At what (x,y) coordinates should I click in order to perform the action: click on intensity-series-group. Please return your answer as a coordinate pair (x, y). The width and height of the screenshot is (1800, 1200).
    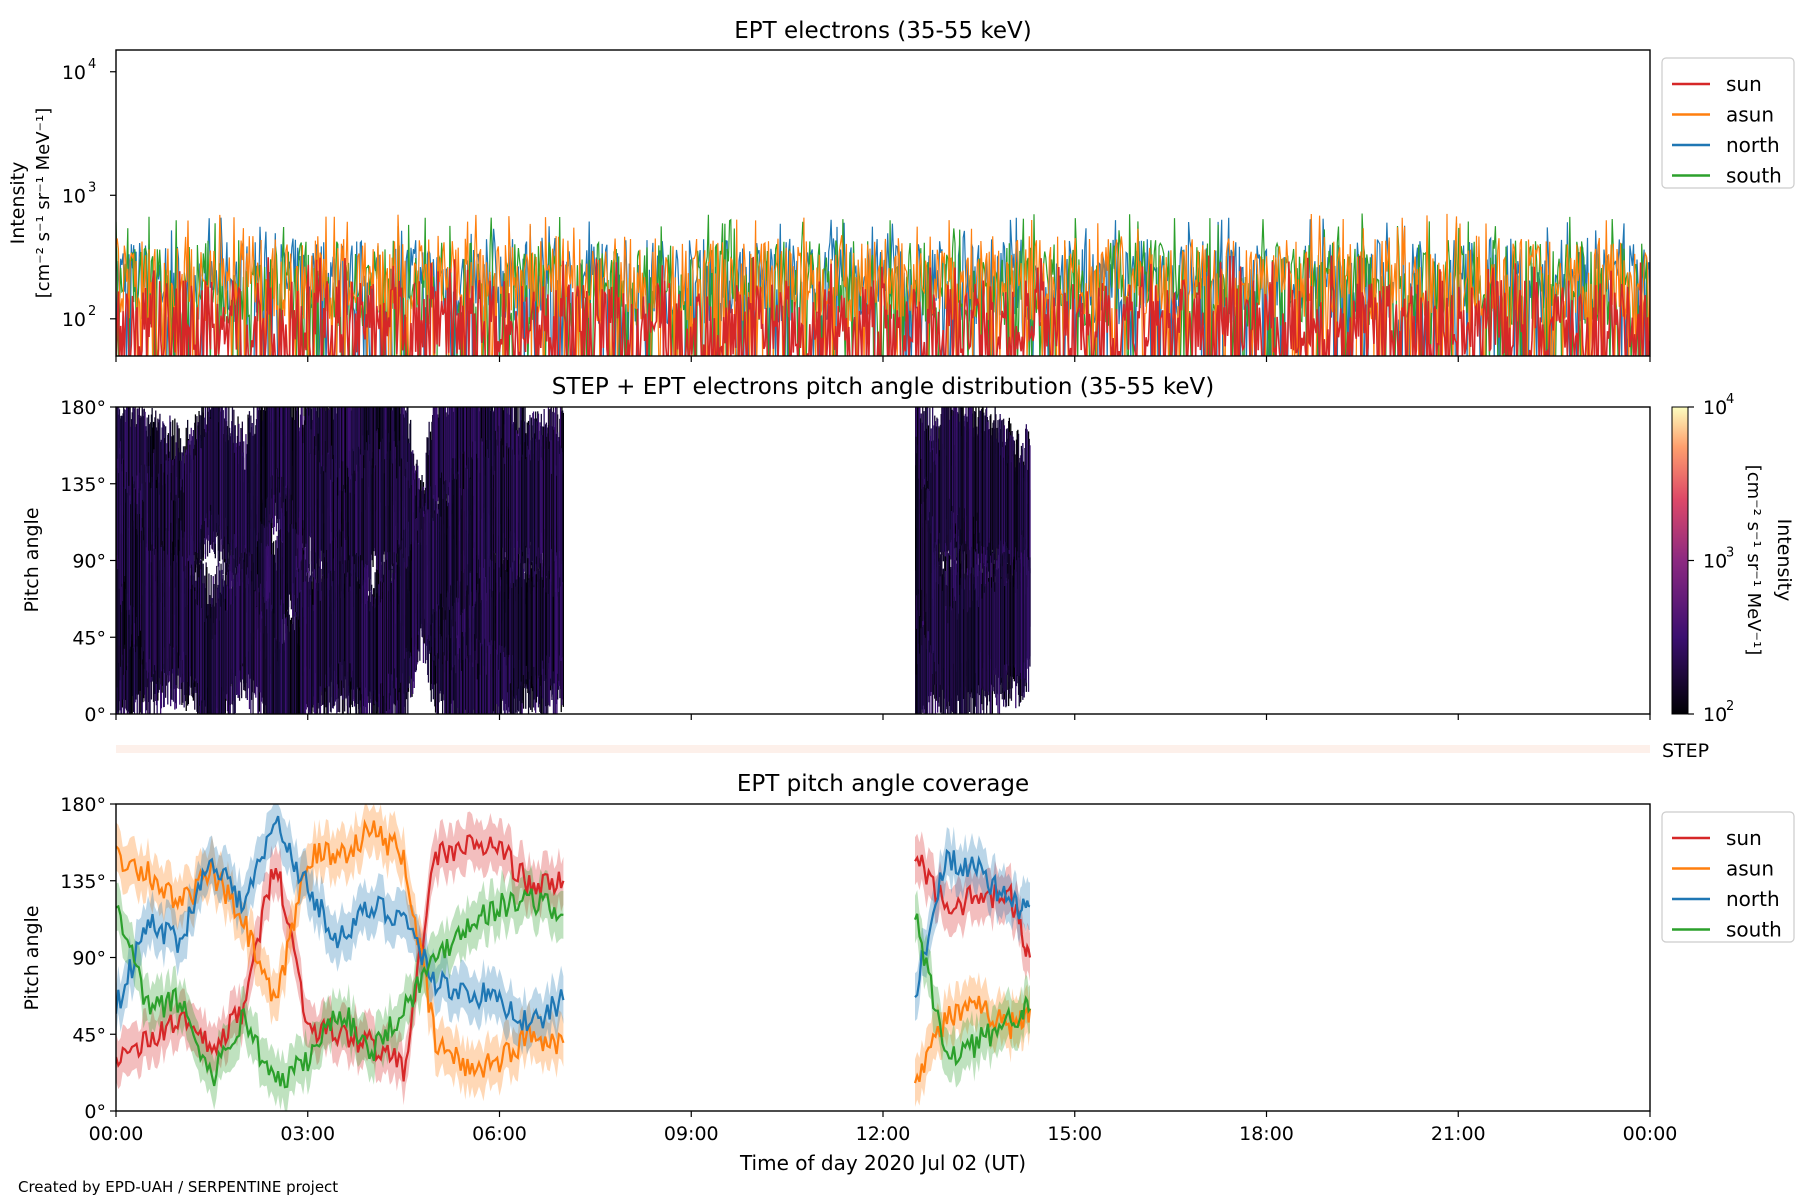
    Looking at the image, I should click on (883, 284).